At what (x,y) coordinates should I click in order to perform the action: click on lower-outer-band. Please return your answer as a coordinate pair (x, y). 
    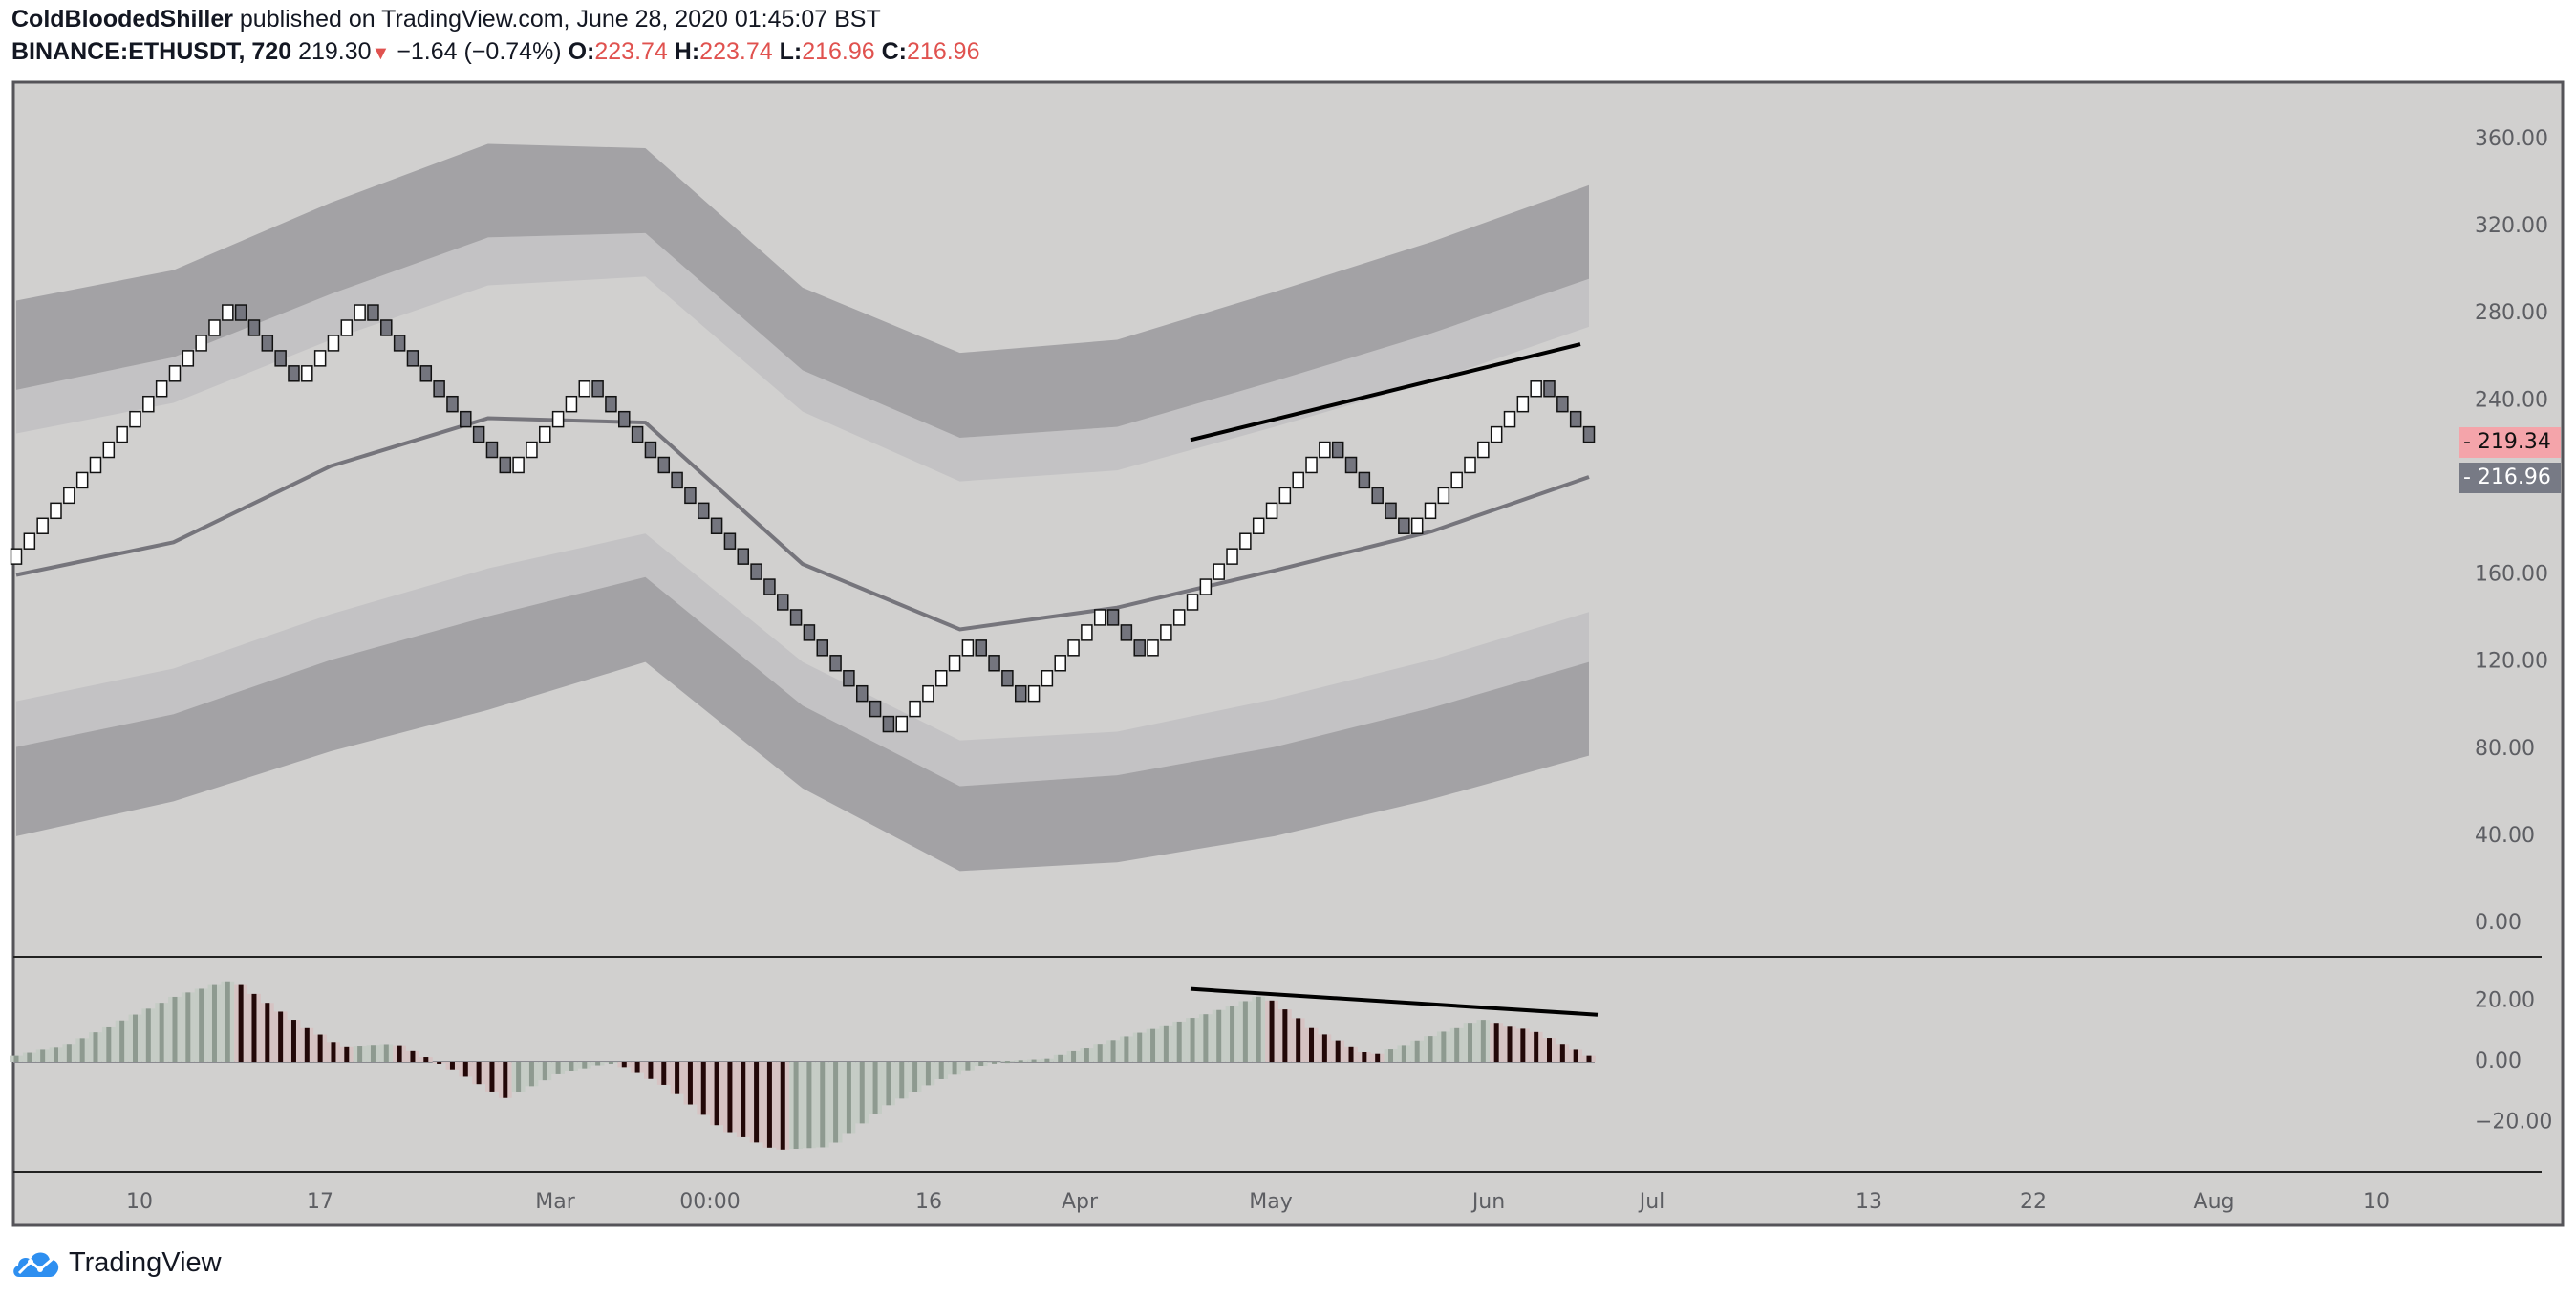
    Looking at the image, I should click on (802, 724).